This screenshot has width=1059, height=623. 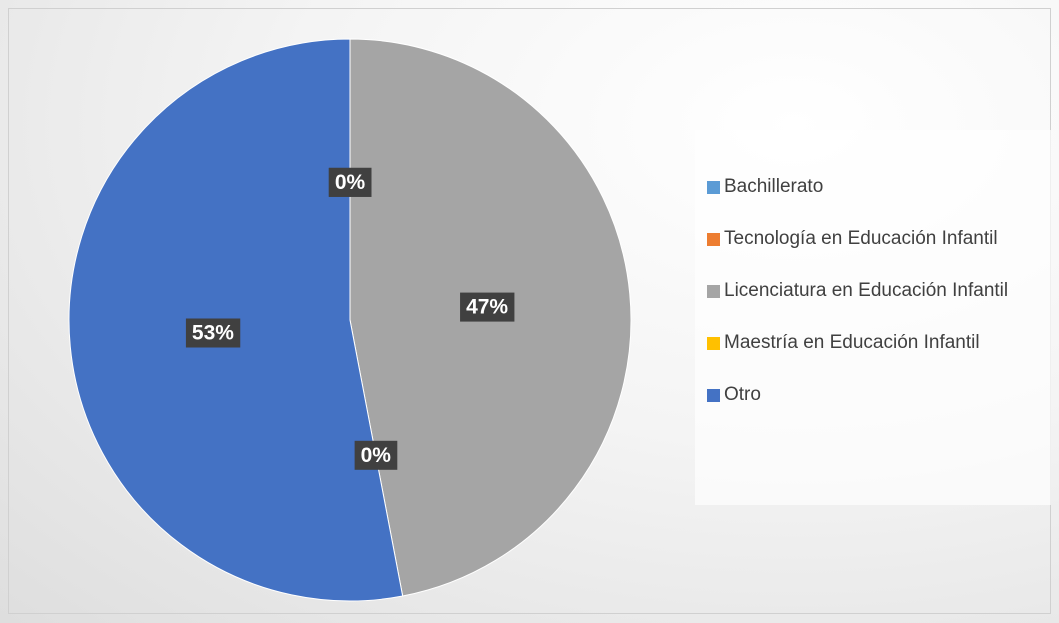 What do you see at coordinates (861, 238) in the screenshot?
I see `legend-label: Tecnología en Educación Infantil` at bounding box center [861, 238].